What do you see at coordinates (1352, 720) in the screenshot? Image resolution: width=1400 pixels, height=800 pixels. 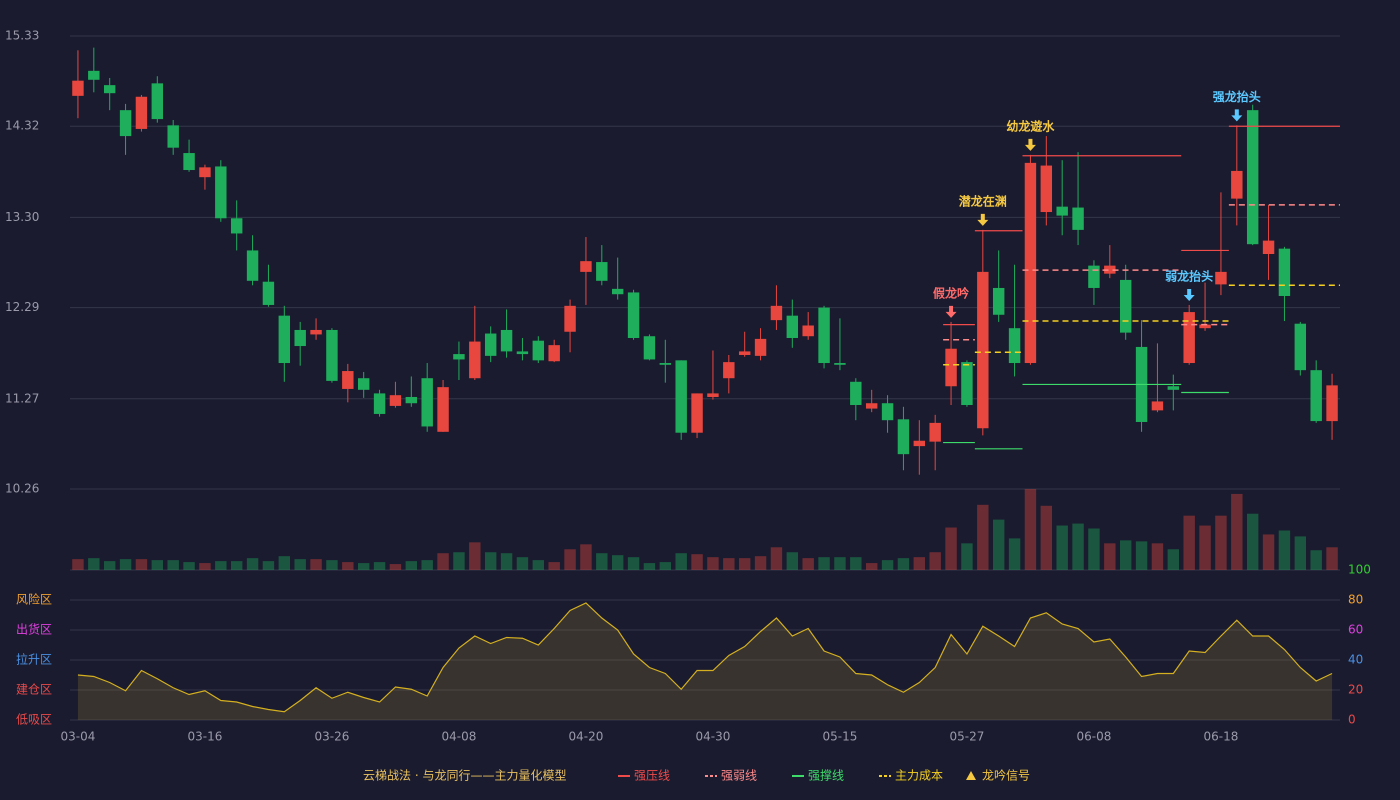 I see `indicator-tick-label: 0` at bounding box center [1352, 720].